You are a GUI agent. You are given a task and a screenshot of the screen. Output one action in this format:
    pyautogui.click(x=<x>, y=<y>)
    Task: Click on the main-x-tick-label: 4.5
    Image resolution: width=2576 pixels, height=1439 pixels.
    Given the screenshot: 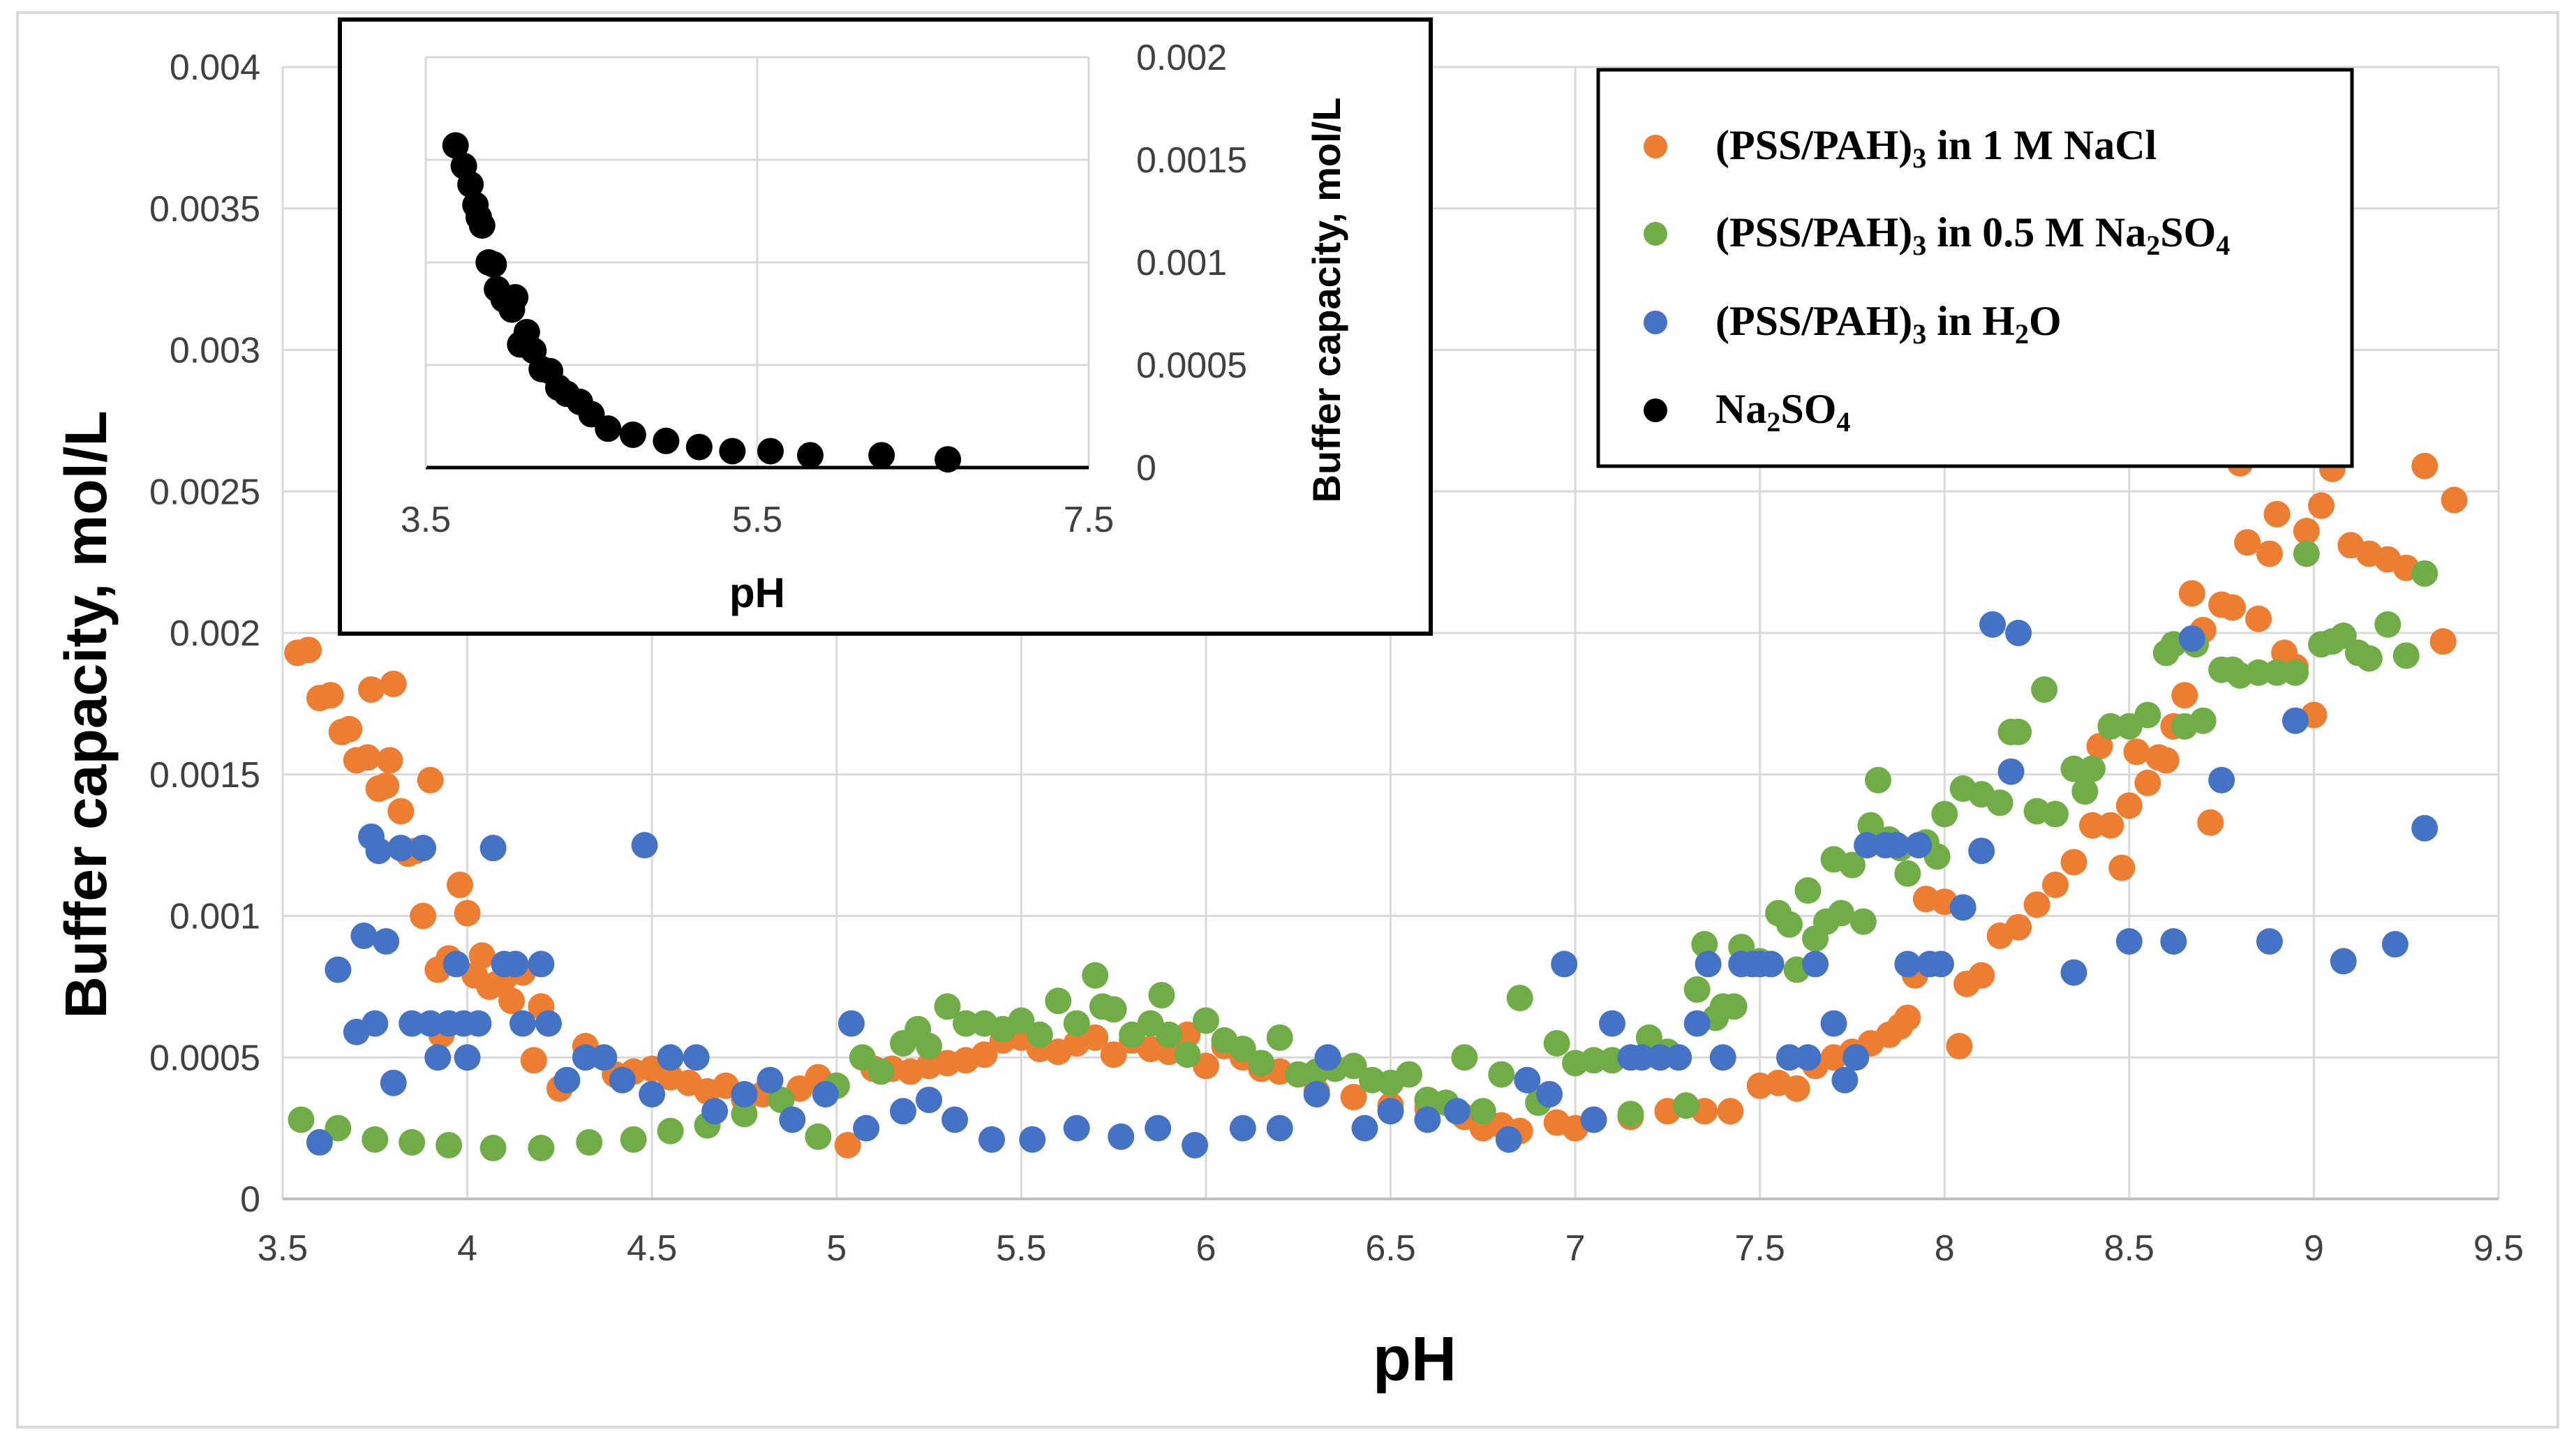 What is the action you would take?
    pyautogui.click(x=652, y=1248)
    